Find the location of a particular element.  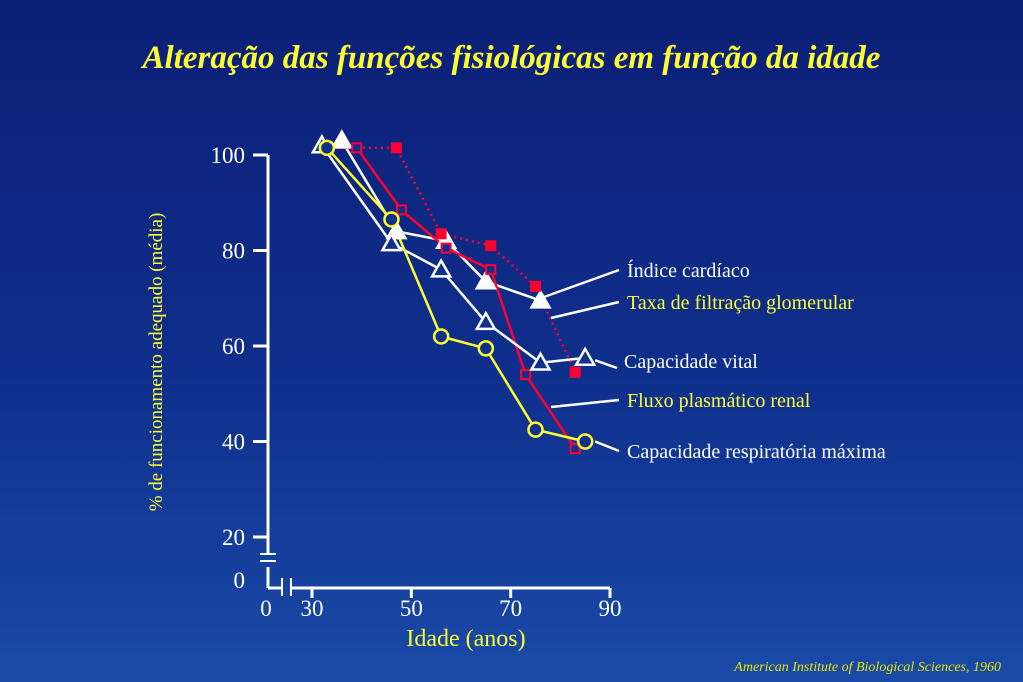

annotation-label-0: Índice cardíaco is located at coordinates (688, 270).